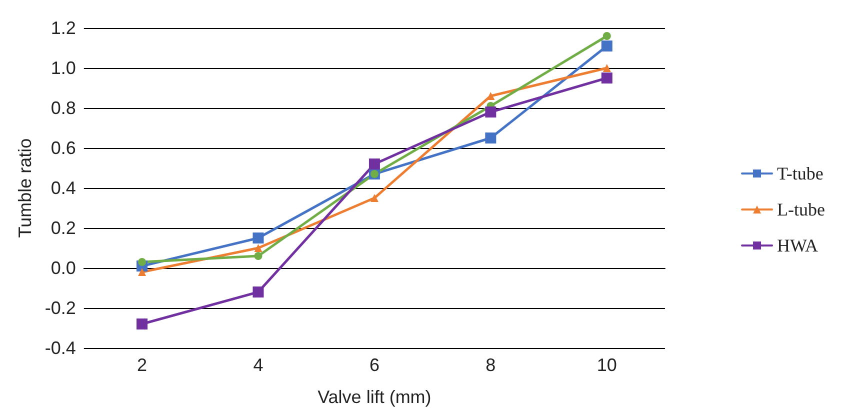  I want to click on y-tick-label: 0.6, so click(63, 148).